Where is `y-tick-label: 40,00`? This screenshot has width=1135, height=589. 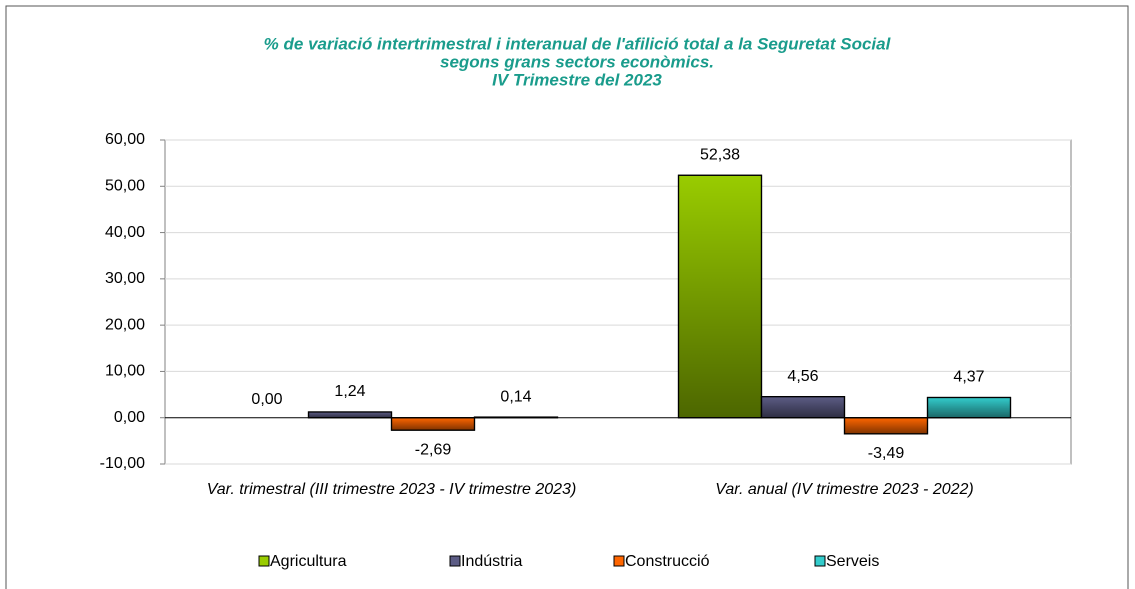
y-tick-label: 40,00 is located at coordinates (125, 232).